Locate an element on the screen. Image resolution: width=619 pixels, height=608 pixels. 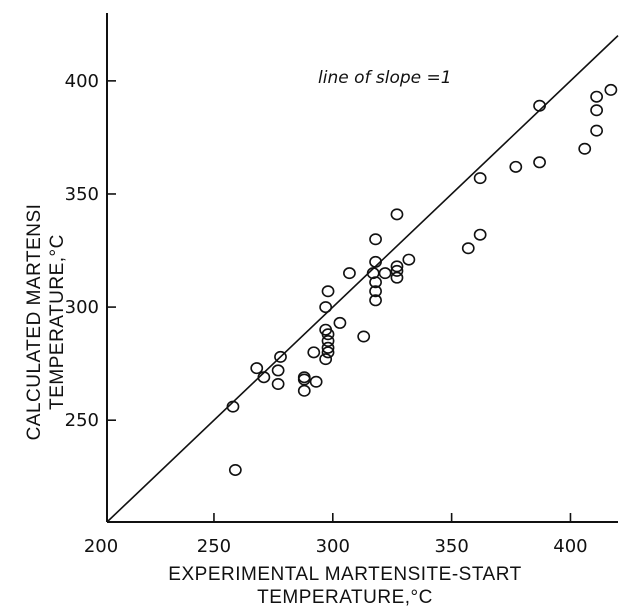
x-axis-title-line-1: EXPERIMENTAL MARTENSITE-START is located at coordinates (344, 574).